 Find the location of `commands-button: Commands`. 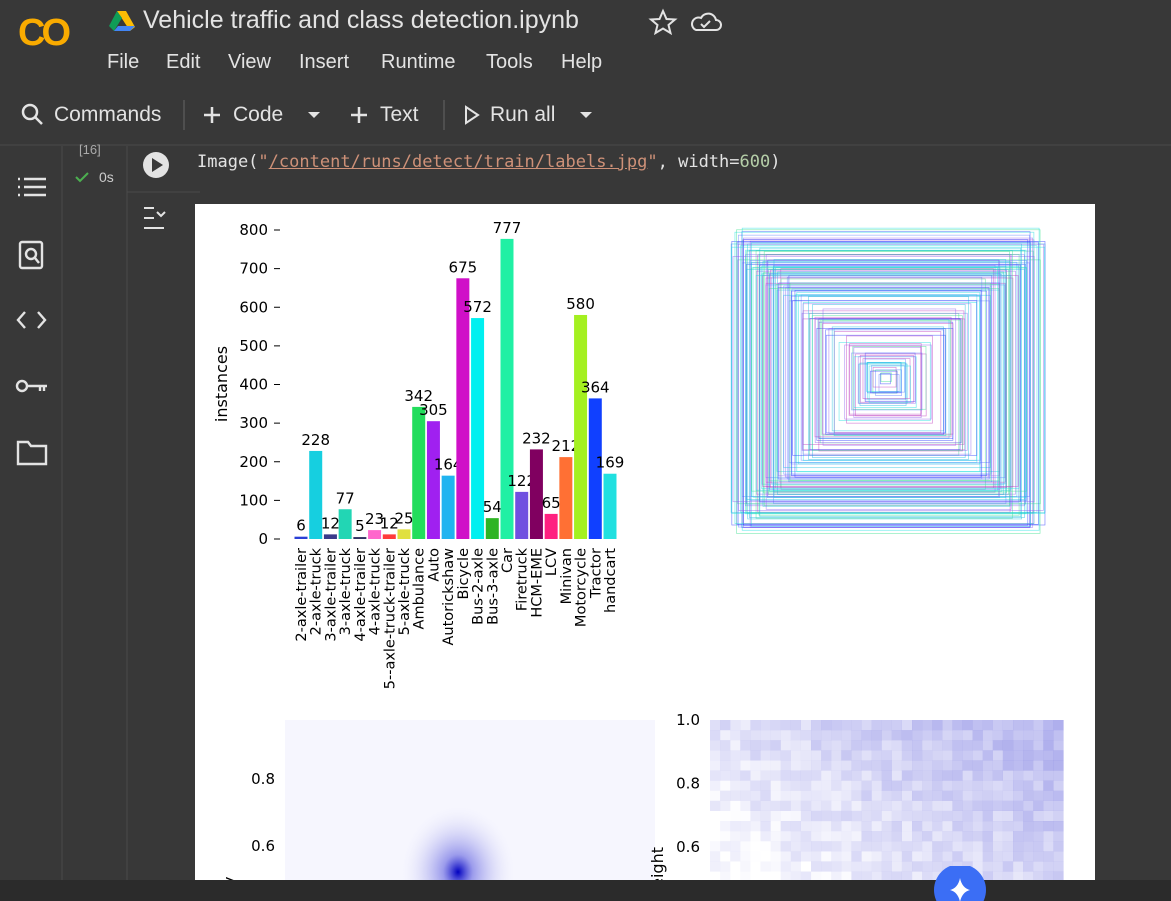

commands-button: Commands is located at coordinates (108, 114).